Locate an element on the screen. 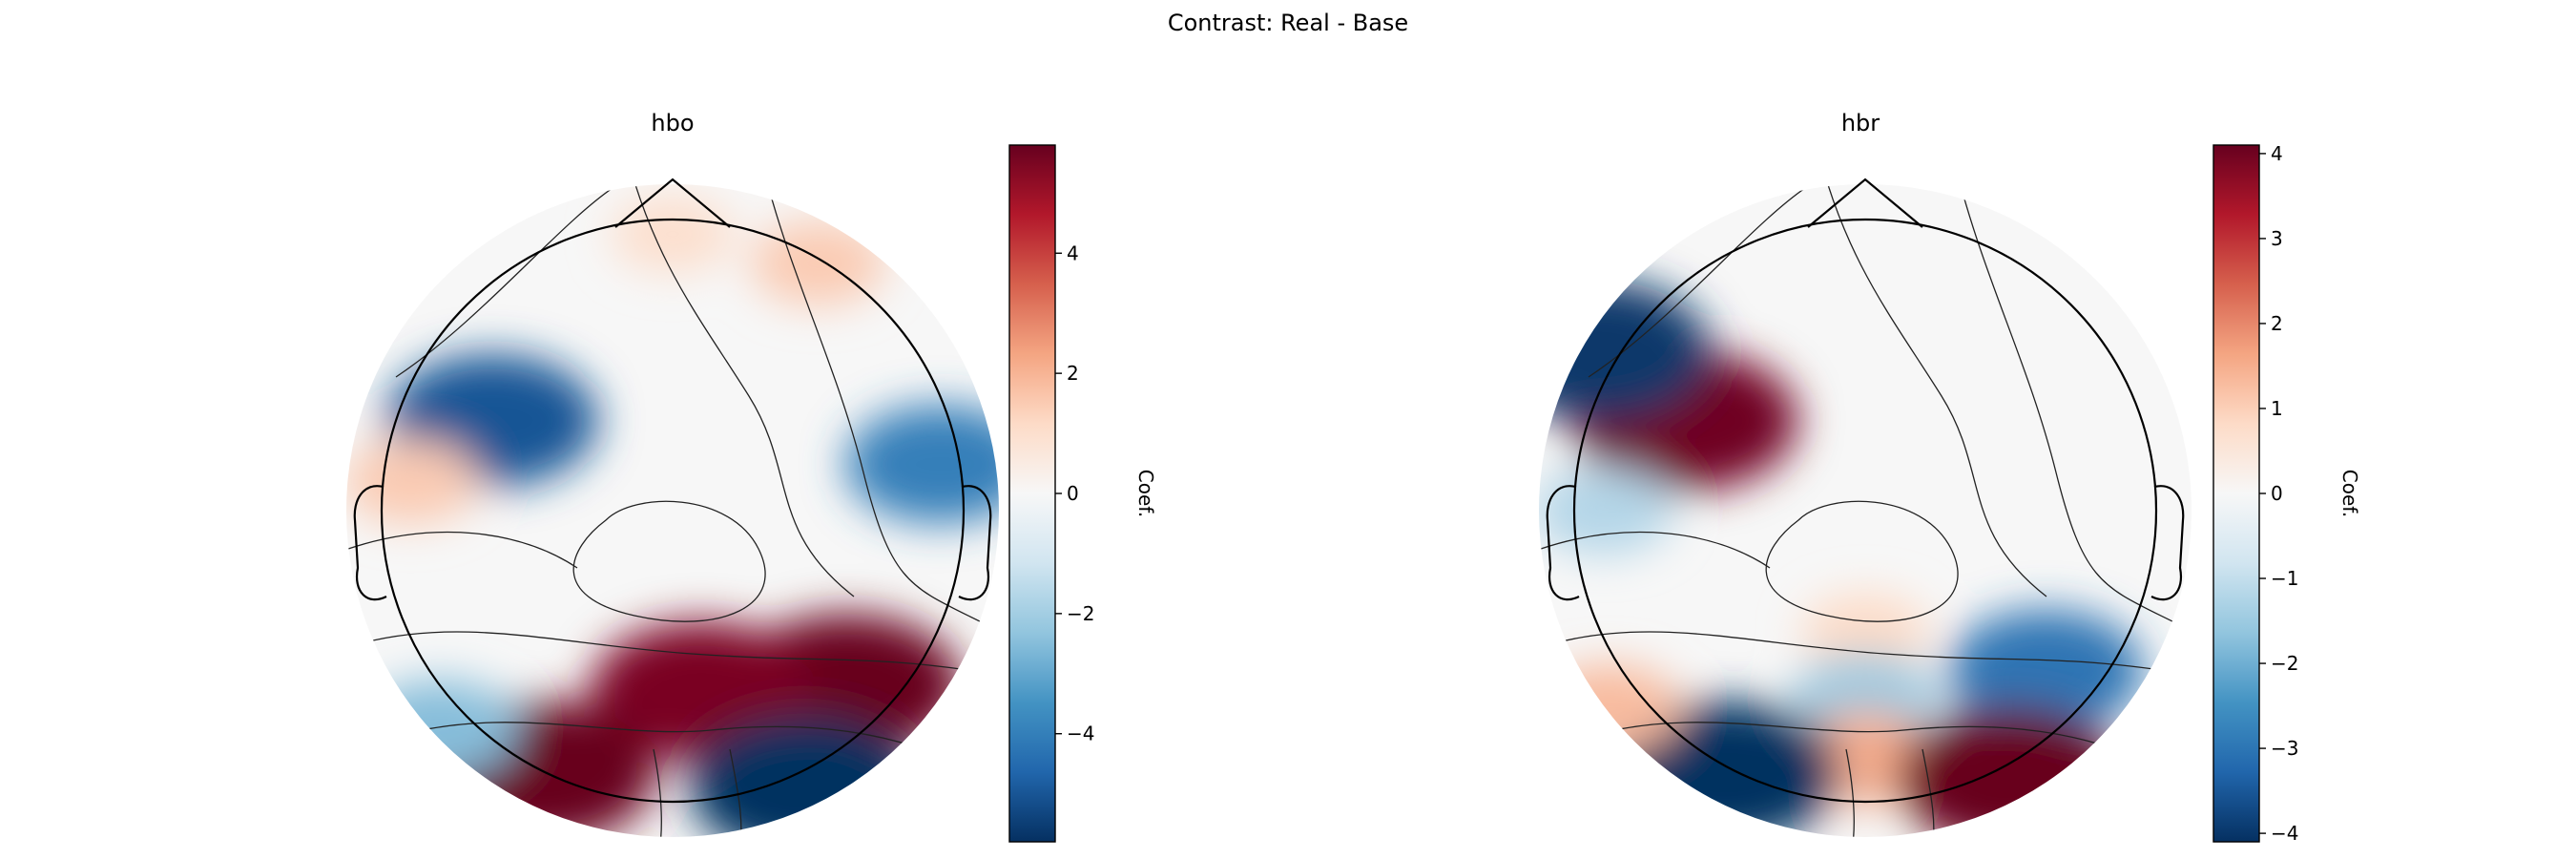 This screenshot has height=859, width=2576. colorbar-hbr: −4 −3 −2 −1 0 1 2 3 4 Coef. is located at coordinates (2286, 493).